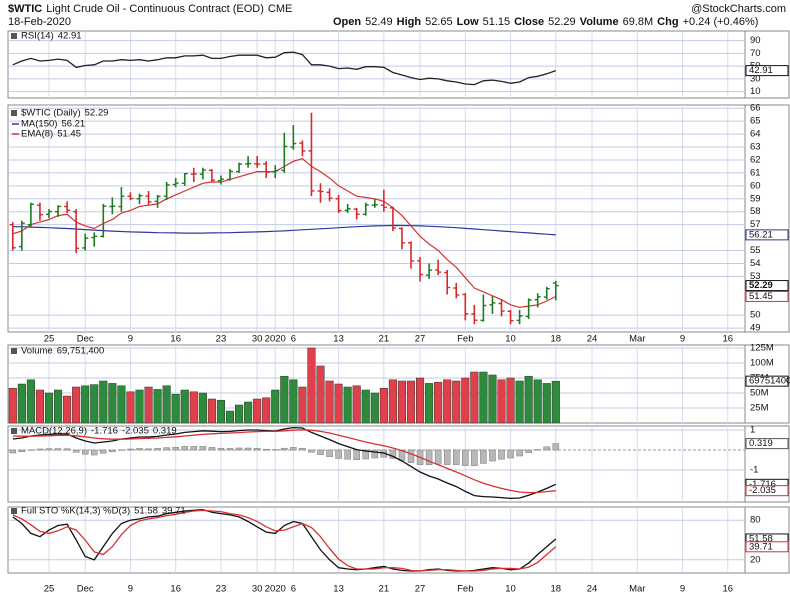 This screenshot has height=596, width=790. Describe the element at coordinates (755, 198) in the screenshot. I see `y-tick-label: 59` at that location.